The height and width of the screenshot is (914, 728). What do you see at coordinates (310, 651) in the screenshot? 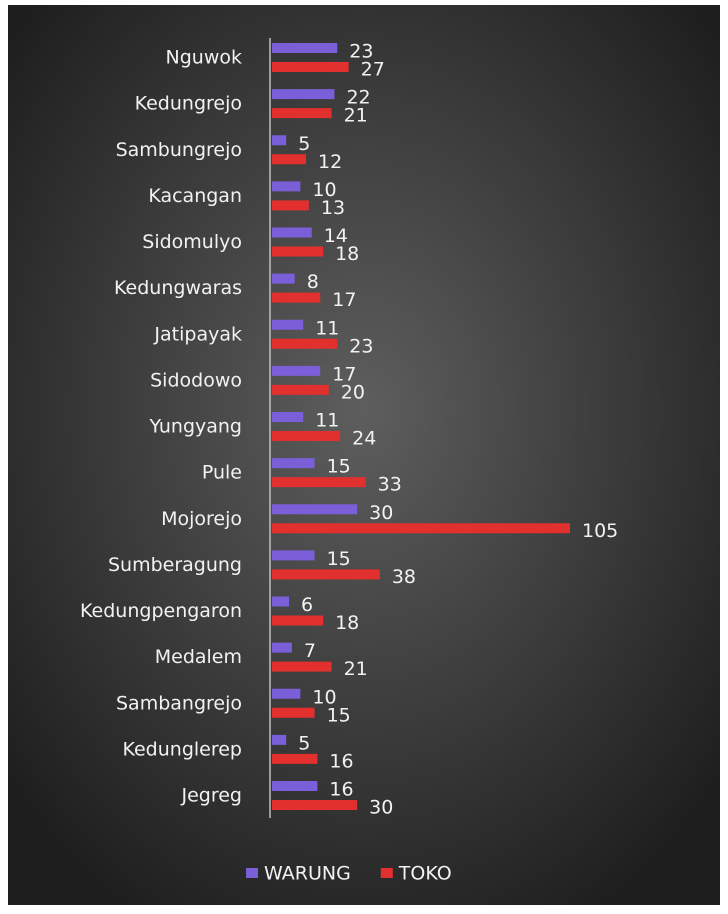
I see `value-label: 7` at bounding box center [310, 651].